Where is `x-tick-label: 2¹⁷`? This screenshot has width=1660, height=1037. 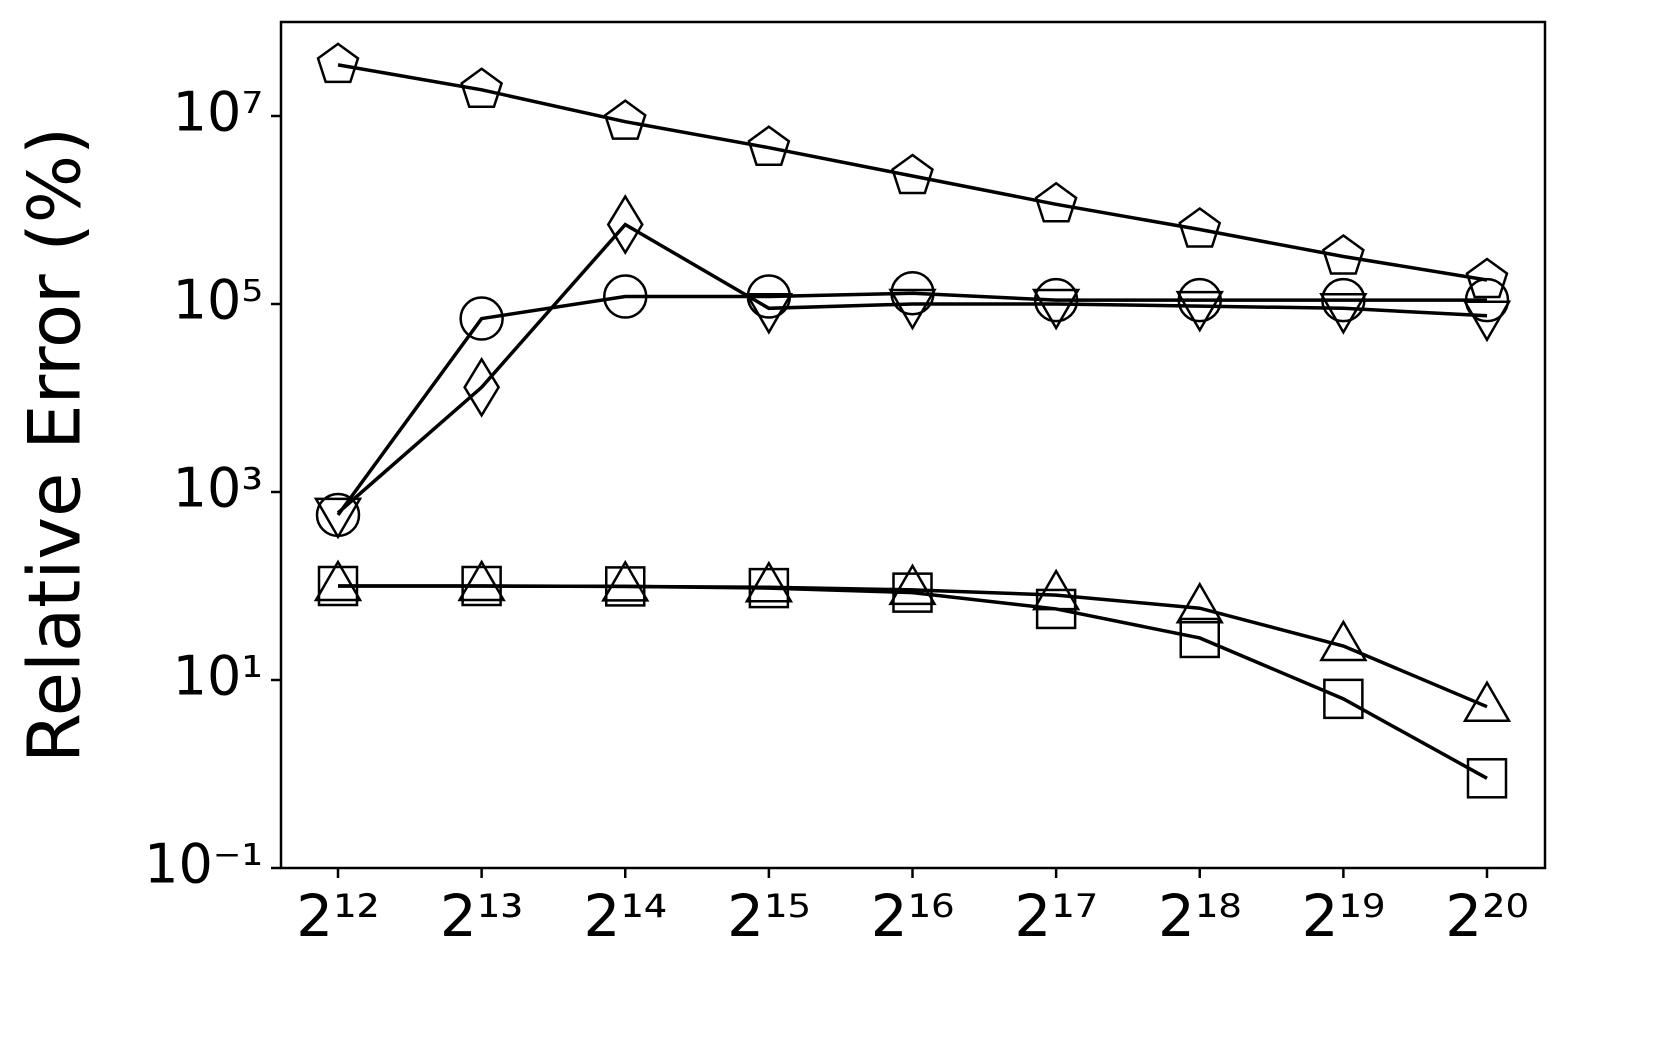
x-tick-label: 2¹⁷ is located at coordinates (1055, 916).